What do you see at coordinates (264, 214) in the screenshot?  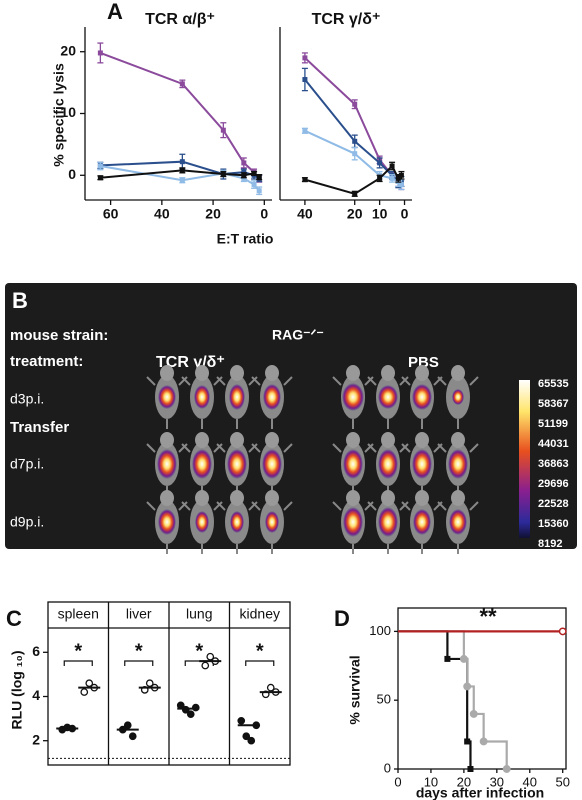 I see `x-tick-label: 0` at bounding box center [264, 214].